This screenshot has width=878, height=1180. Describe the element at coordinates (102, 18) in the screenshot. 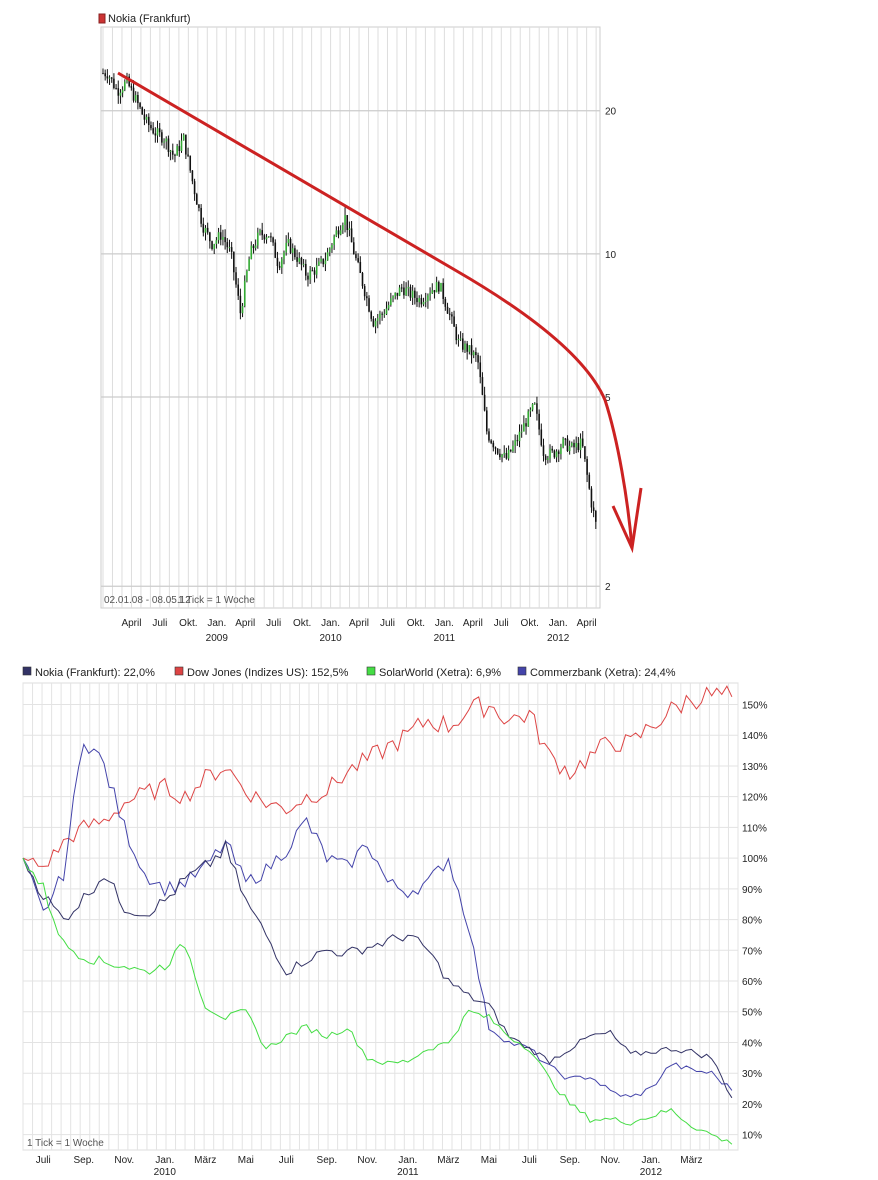

I see `top-legend-swatch` at that location.